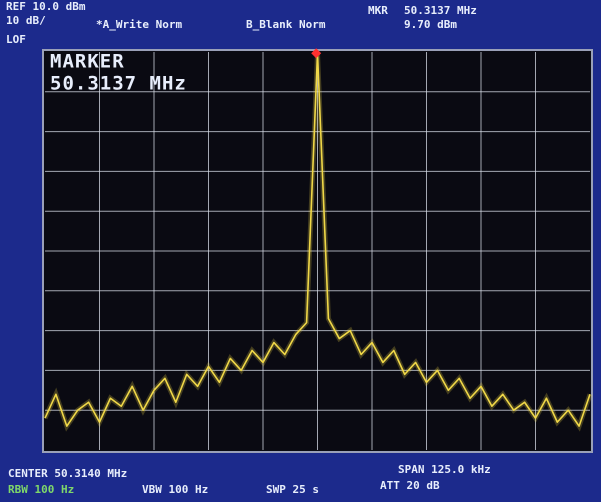  I want to click on marker-freq: 50.3137 MHz, so click(118, 84).